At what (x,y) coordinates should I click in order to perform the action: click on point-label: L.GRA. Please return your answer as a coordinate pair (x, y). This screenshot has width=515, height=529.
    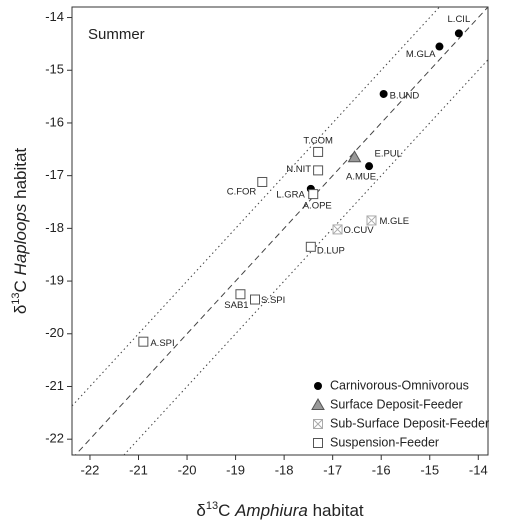
    Looking at the image, I should click on (290, 194).